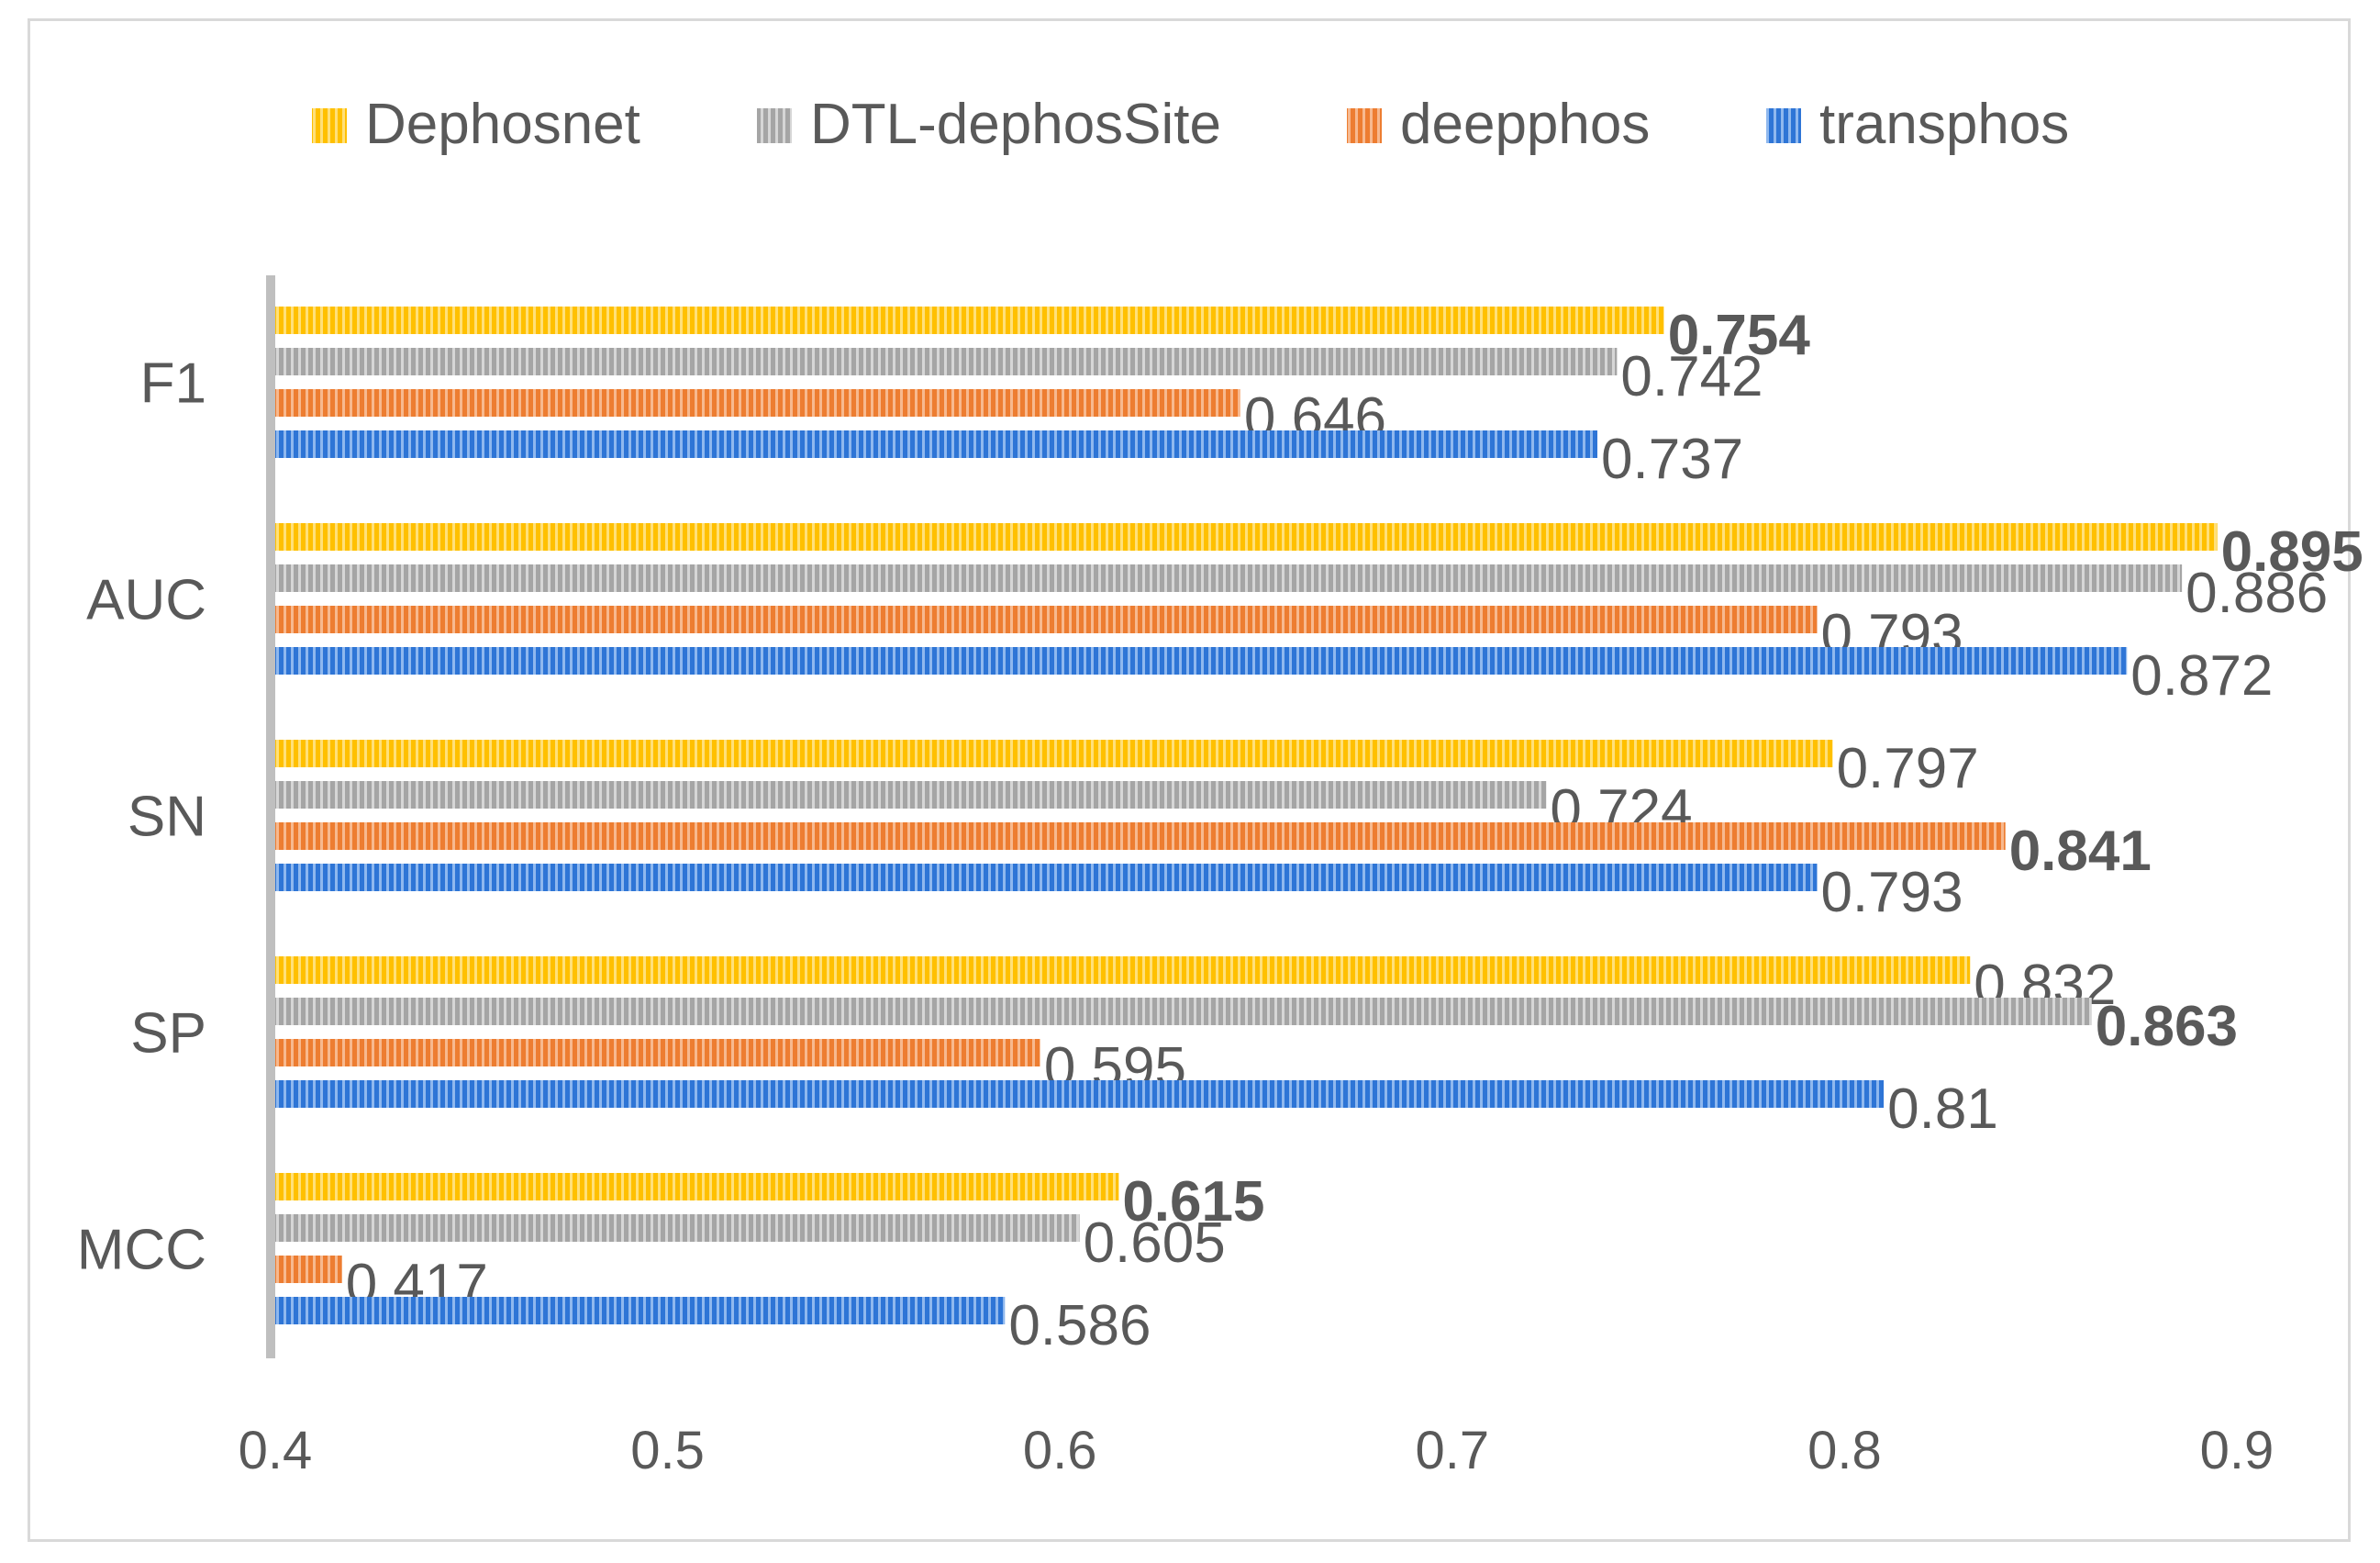  I want to click on category-label-f1: F1, so click(173, 384).